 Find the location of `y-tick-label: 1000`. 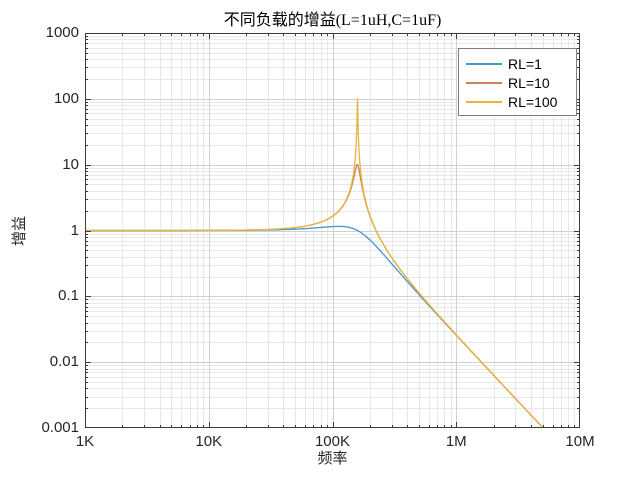

y-tick-label: 1000 is located at coordinates (62, 32).